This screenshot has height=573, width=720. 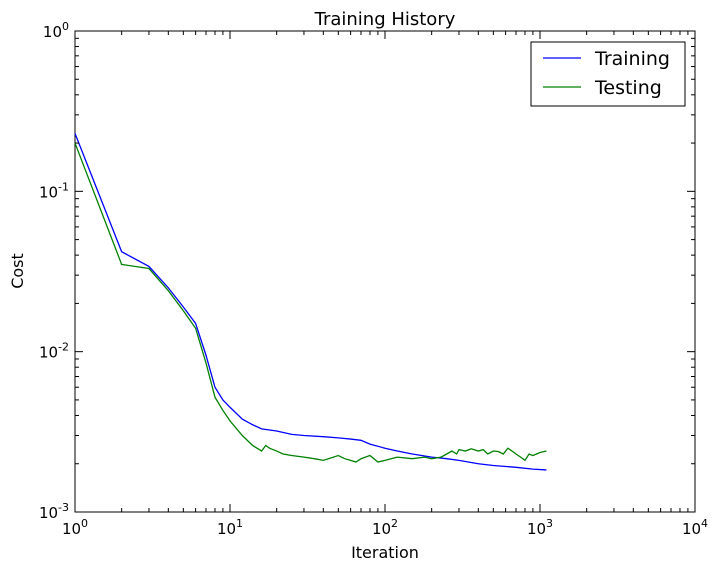 What do you see at coordinates (540, 527) in the screenshot?
I see `x-tick-label: 10³` at bounding box center [540, 527].